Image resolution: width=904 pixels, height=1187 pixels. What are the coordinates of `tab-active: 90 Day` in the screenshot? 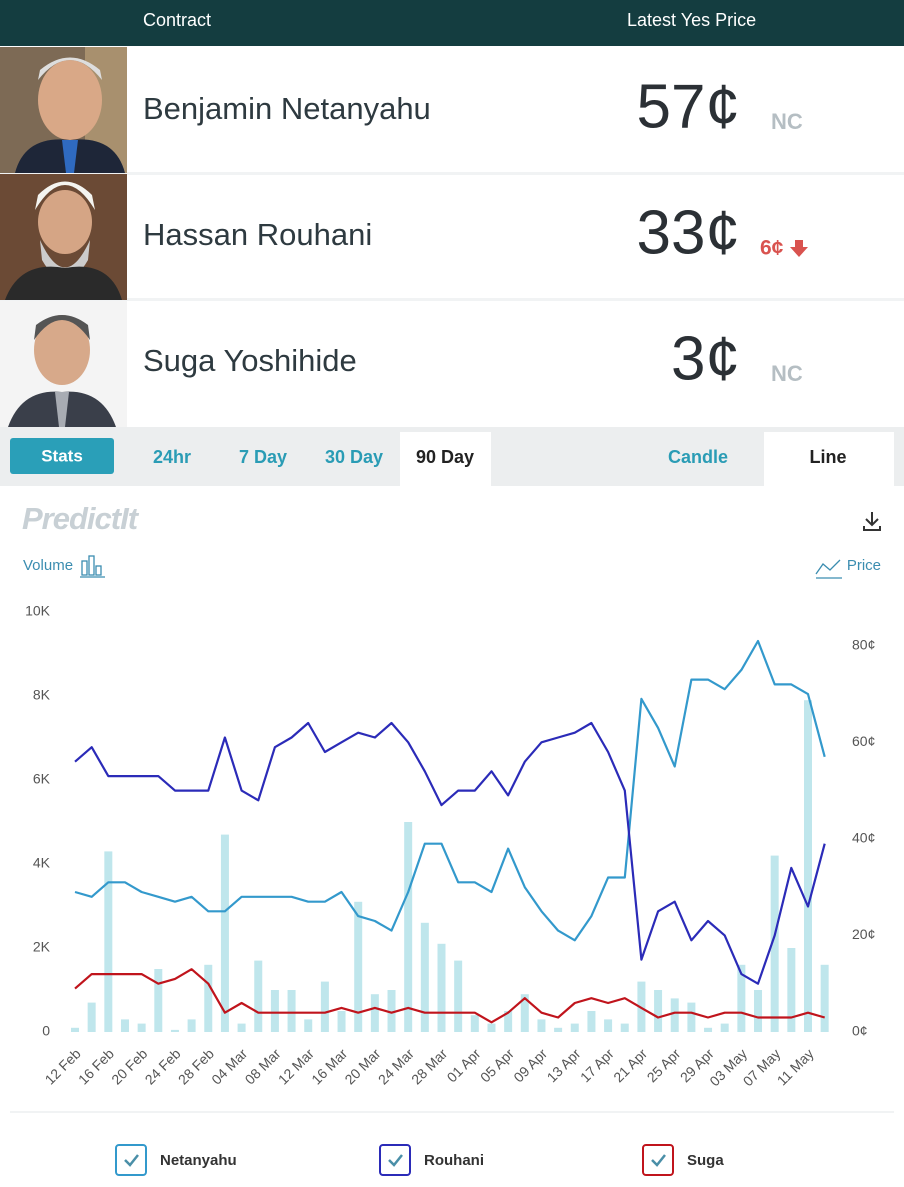 It's located at (445, 457).